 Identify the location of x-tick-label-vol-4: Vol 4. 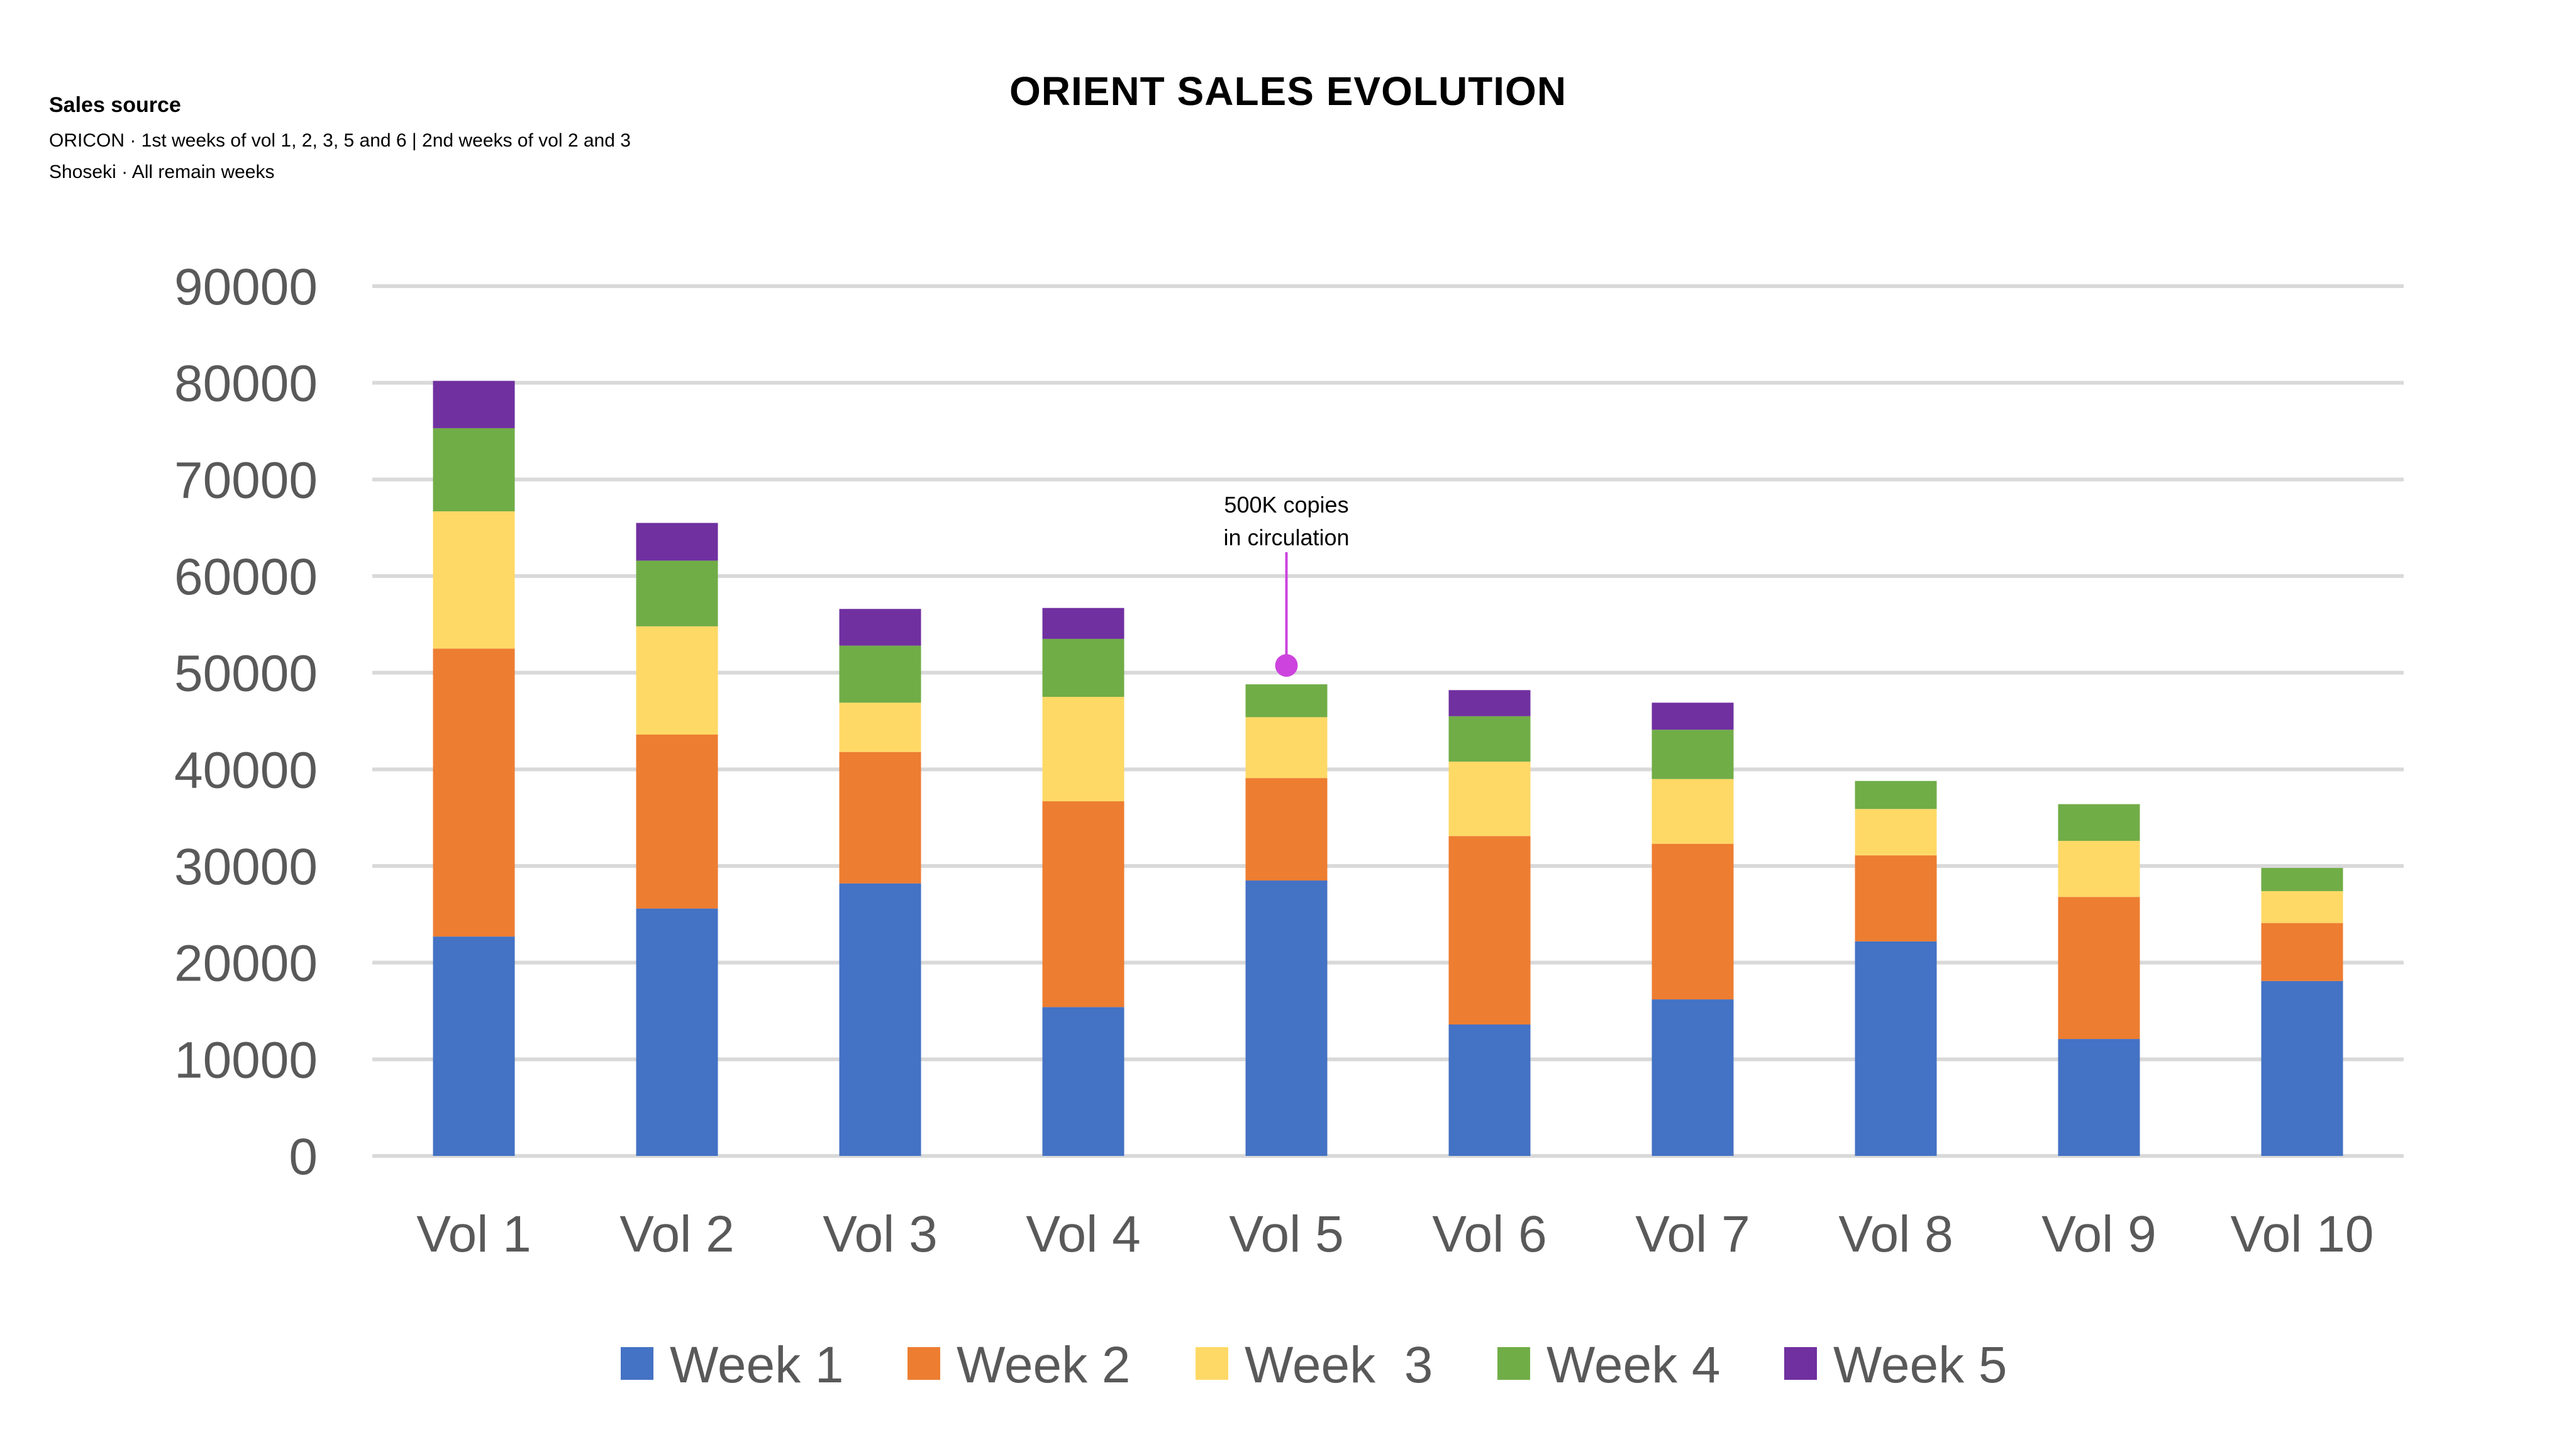
(1083, 1234).